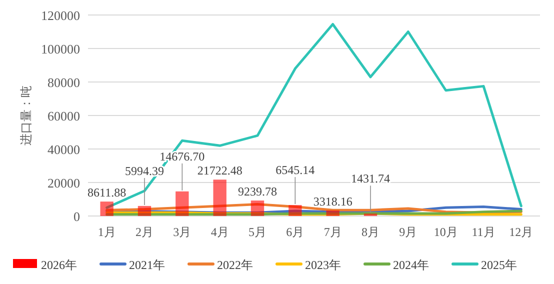 This screenshot has height=284, width=554. Describe the element at coordinates (64, 149) in the screenshot. I see `y-tick-label: 40000` at that location.